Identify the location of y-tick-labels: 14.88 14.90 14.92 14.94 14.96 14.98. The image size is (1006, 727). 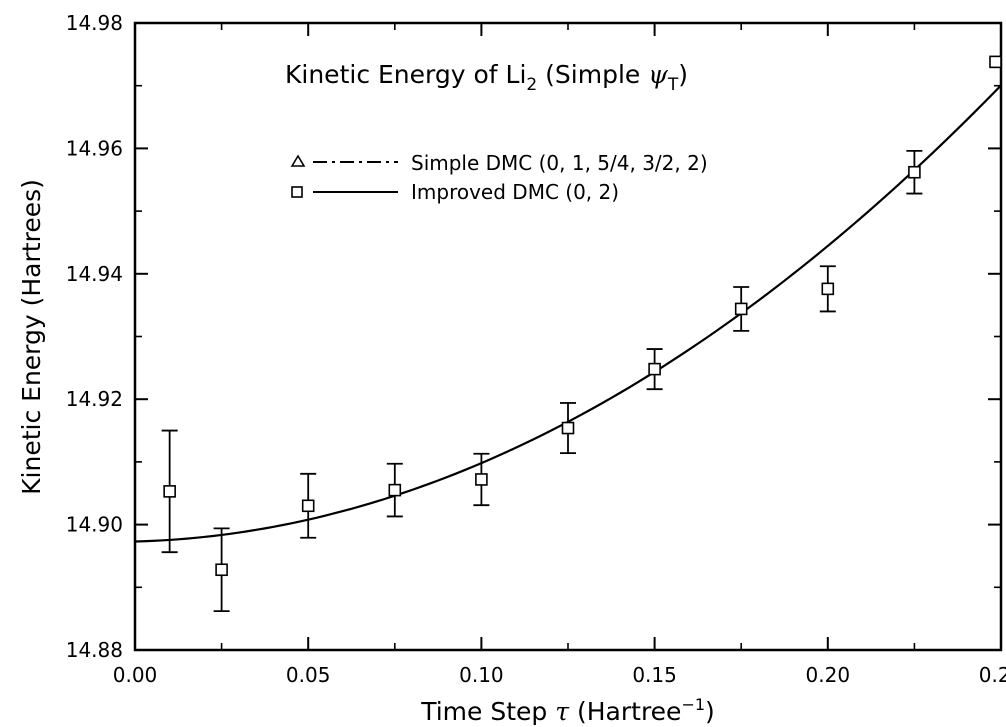
(94, 336).